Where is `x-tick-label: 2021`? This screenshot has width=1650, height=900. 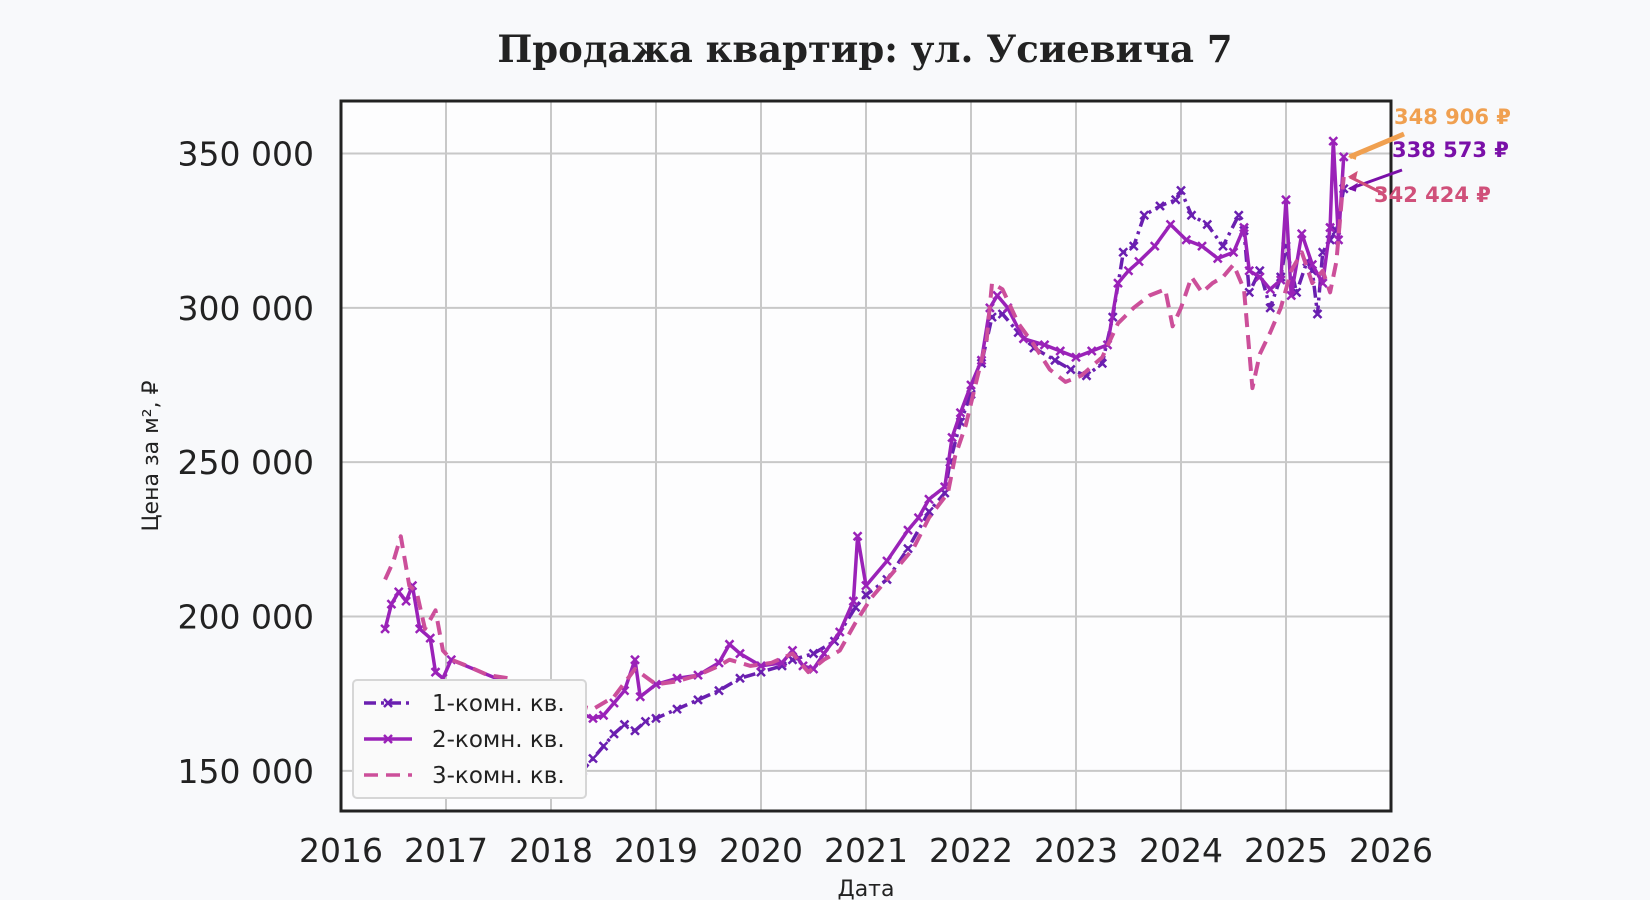 x-tick-label: 2021 is located at coordinates (866, 850).